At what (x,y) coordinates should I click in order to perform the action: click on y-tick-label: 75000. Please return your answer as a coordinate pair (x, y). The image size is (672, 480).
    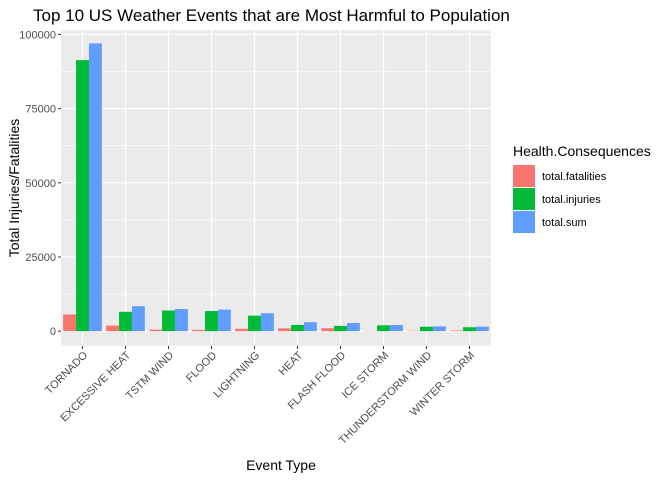
    Looking at the image, I should click on (40, 110).